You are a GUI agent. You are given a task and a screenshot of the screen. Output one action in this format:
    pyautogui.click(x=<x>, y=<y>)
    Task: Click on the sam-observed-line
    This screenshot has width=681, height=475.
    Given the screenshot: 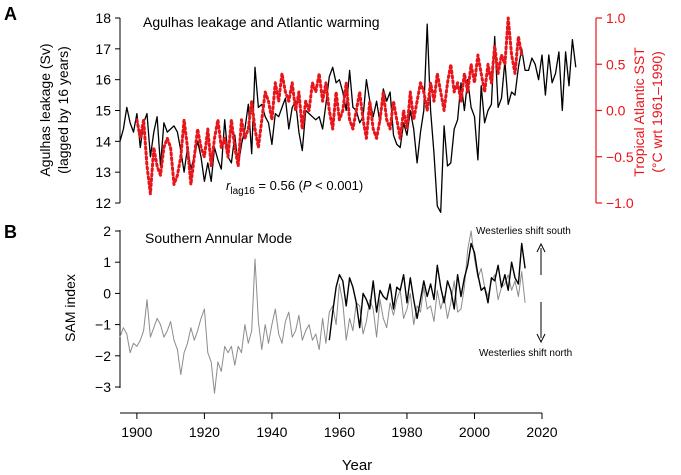 What is the action you would take?
    pyautogui.click(x=427, y=291)
    